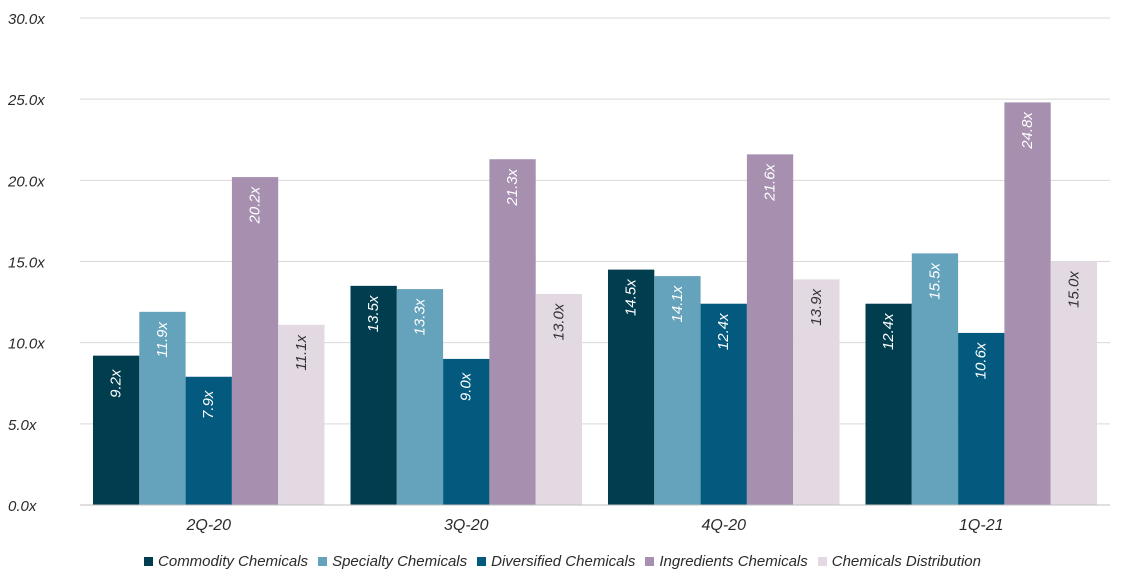 This screenshot has width=1125, height=579. What do you see at coordinates (558, 321) in the screenshot?
I see `data-label: 13.0x` at bounding box center [558, 321].